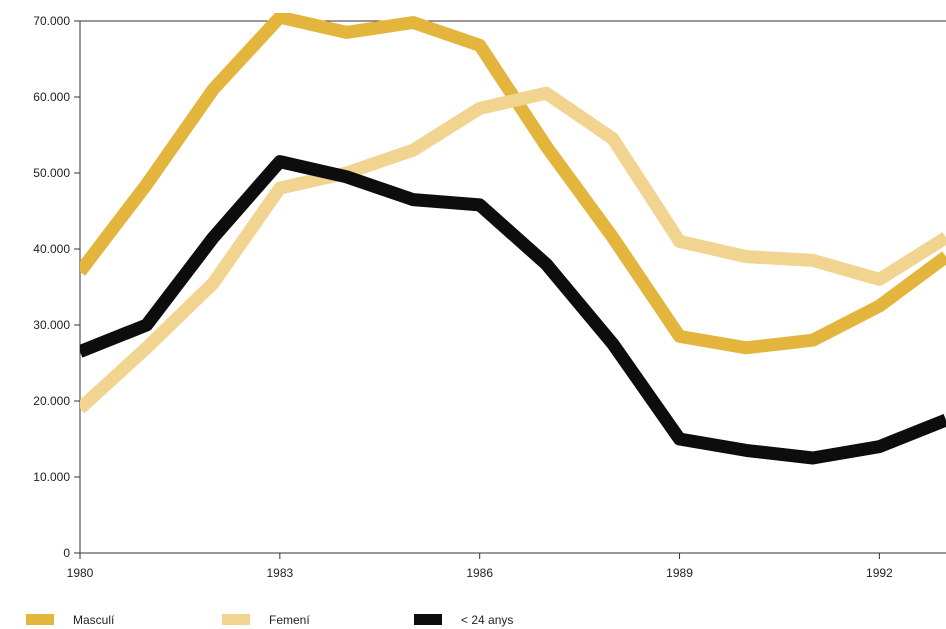 Image resolution: width=946 pixels, height=629 pixels. Describe the element at coordinates (679, 573) in the screenshot. I see `x-tick-label: 1989` at that location.